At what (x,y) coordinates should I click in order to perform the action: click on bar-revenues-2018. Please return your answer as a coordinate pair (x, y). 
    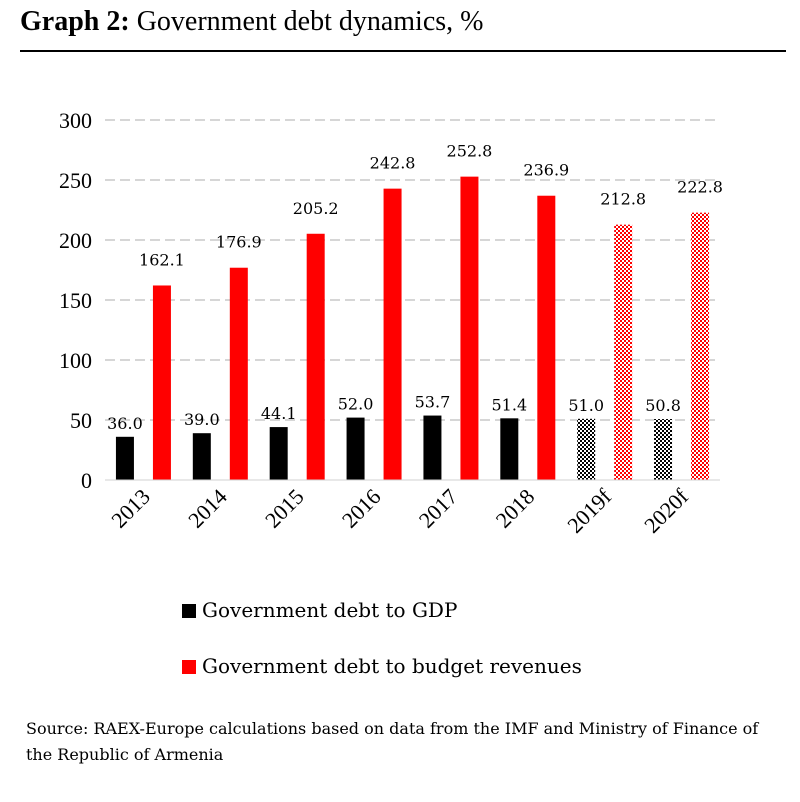
    Looking at the image, I should click on (546, 337).